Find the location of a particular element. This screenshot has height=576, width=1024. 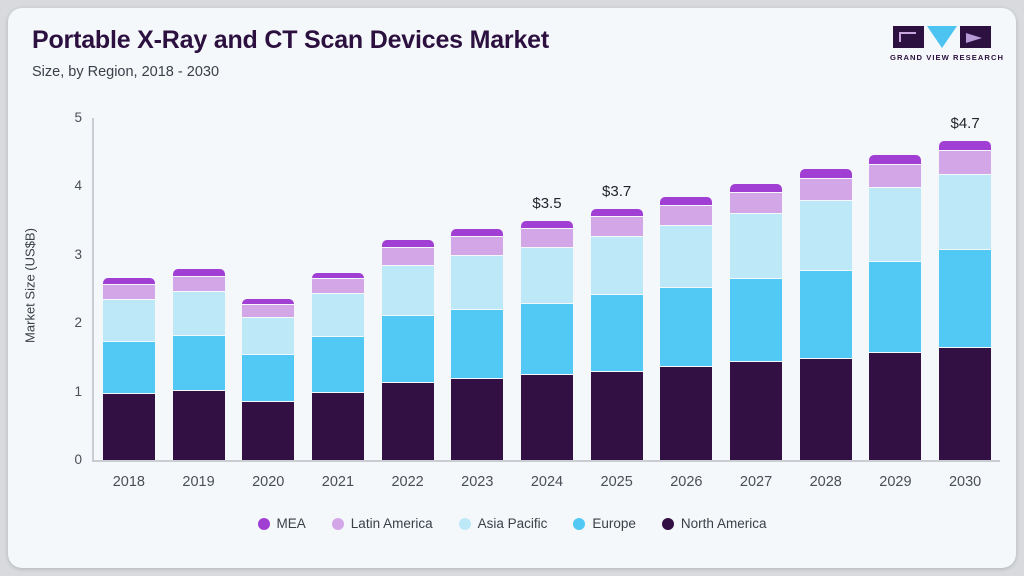

y-axis-title: Market Size (US$B) is located at coordinates (30, 285).